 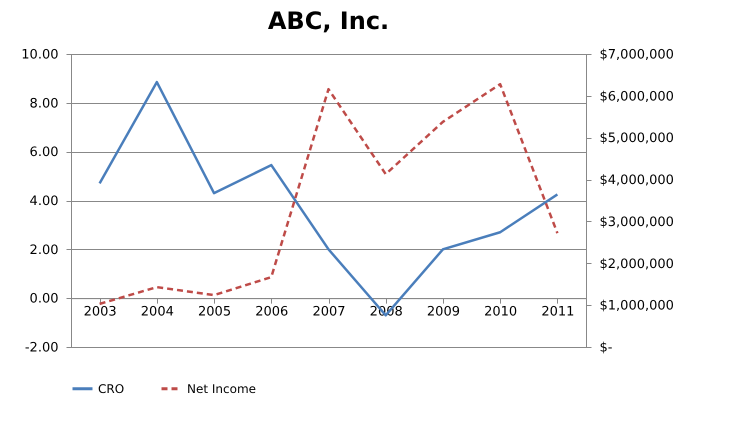 What do you see at coordinates (606, 348) in the screenshot?
I see `y2-tick-label: $-` at bounding box center [606, 348].